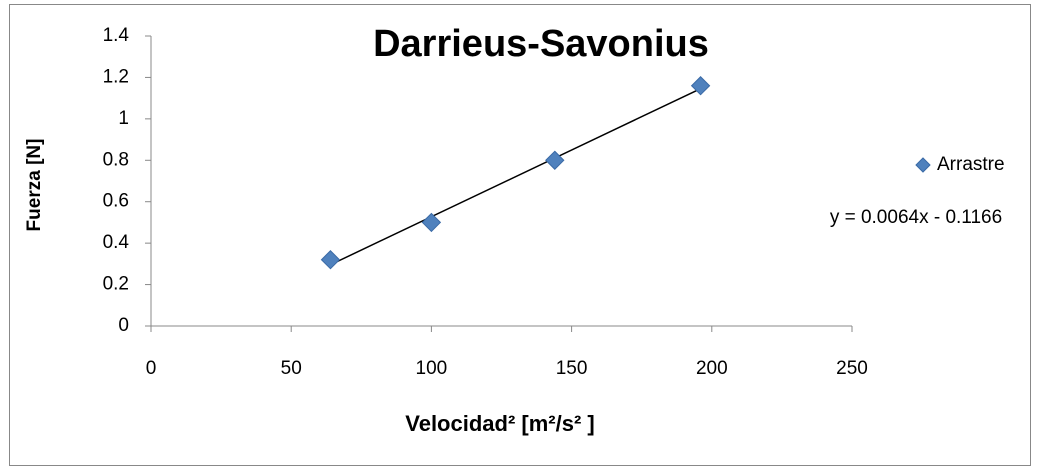 The width and height of the screenshot is (1039, 473). Describe the element at coordinates (712, 368) in the screenshot. I see `x-tick-label: 200` at that location.